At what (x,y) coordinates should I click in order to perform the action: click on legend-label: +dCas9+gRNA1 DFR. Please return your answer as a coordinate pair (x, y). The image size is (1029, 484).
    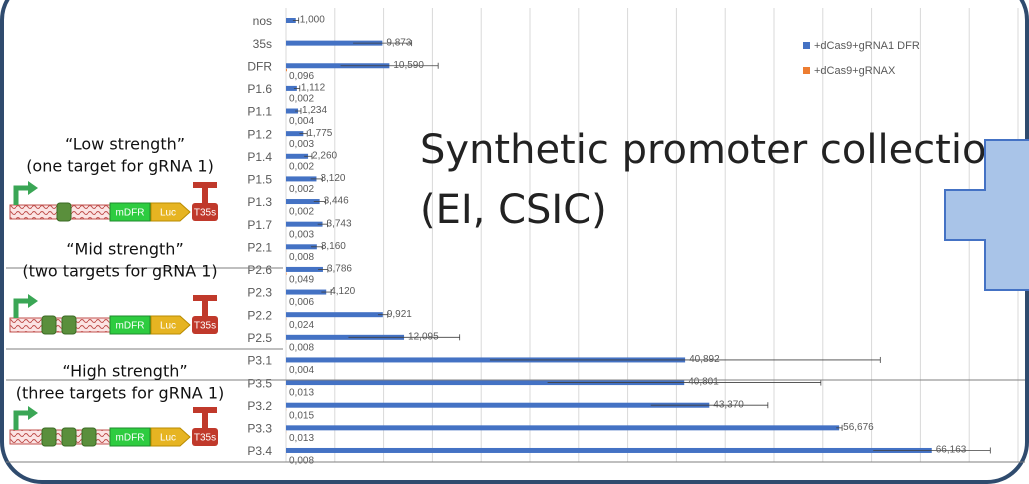
    Looking at the image, I should click on (867, 46).